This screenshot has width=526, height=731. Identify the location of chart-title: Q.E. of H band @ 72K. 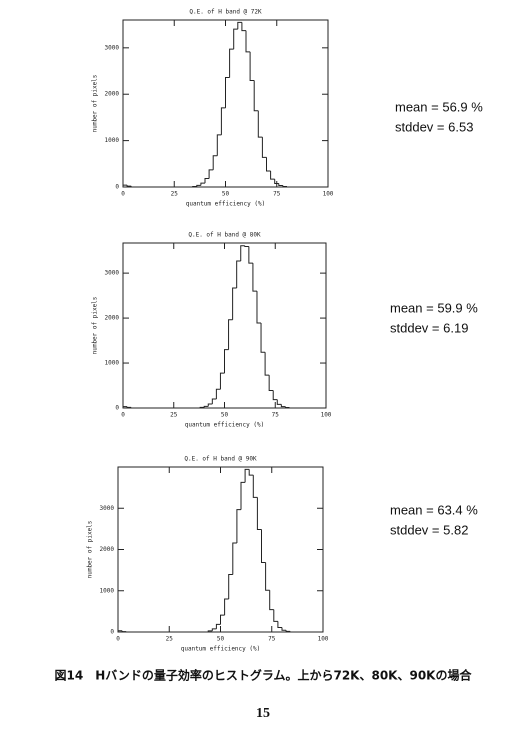
(225, 12).